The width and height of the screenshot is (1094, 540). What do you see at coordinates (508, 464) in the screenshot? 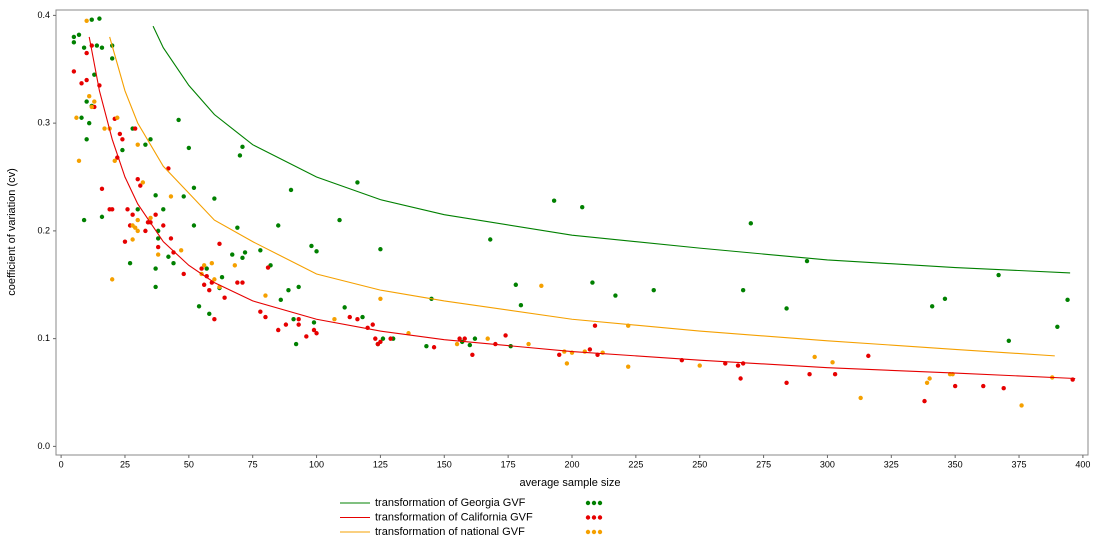
I see `x-tick-label: 175` at bounding box center [508, 464].